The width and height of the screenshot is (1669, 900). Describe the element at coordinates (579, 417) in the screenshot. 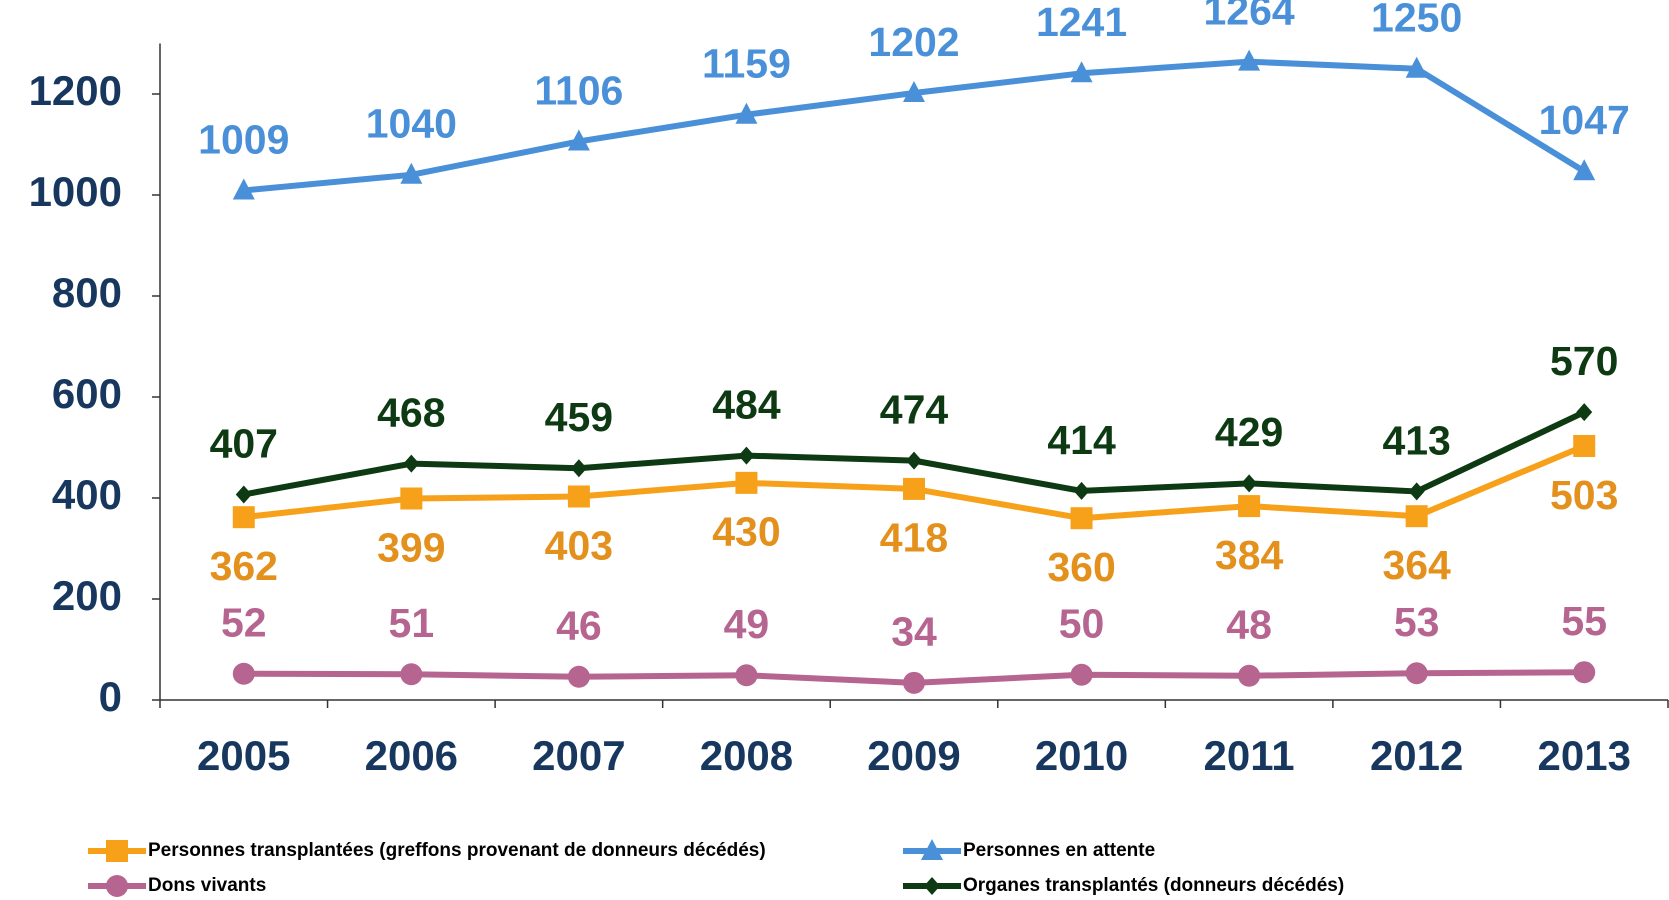

I see `data-label: 459` at that location.